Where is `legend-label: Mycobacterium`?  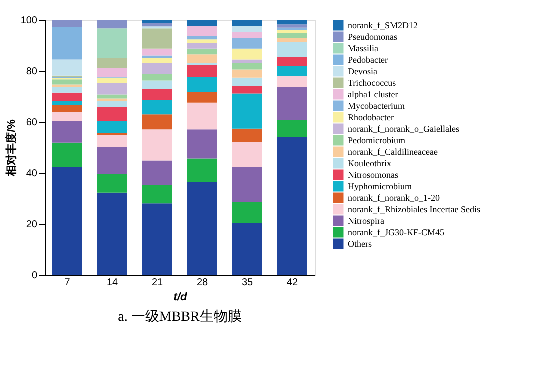 legend-label: Mycobacterium is located at coordinates (376, 106).